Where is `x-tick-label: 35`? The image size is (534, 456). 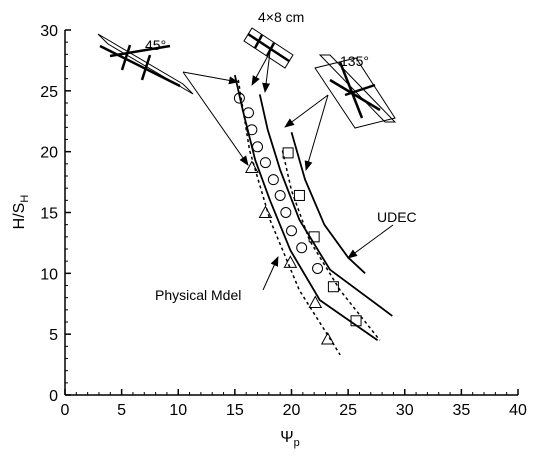 x-tick-label: 35 is located at coordinates (461, 410).